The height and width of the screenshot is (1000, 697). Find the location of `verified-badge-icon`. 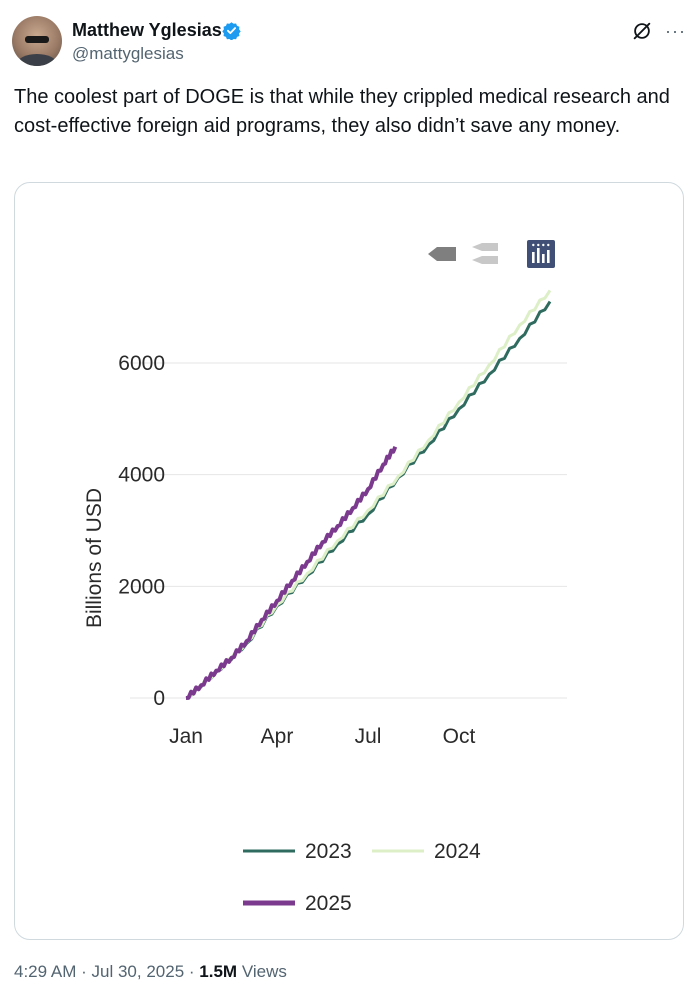

verified-badge-icon is located at coordinates (231, 31).